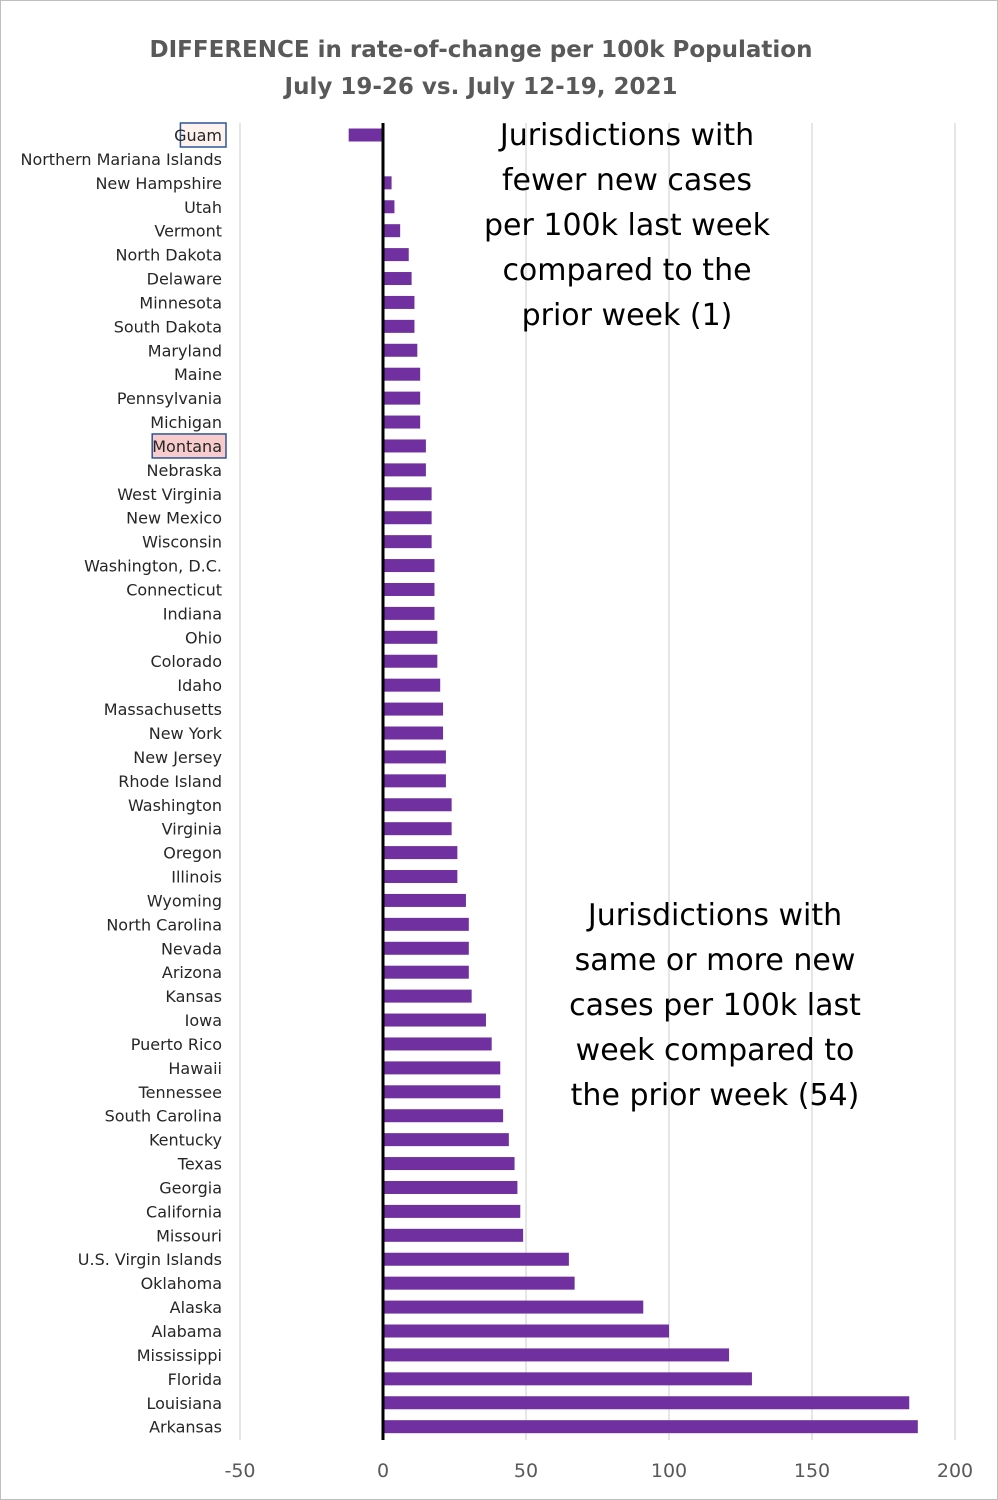  What do you see at coordinates (383, 1471) in the screenshot?
I see `x-tick-label: 0` at bounding box center [383, 1471].